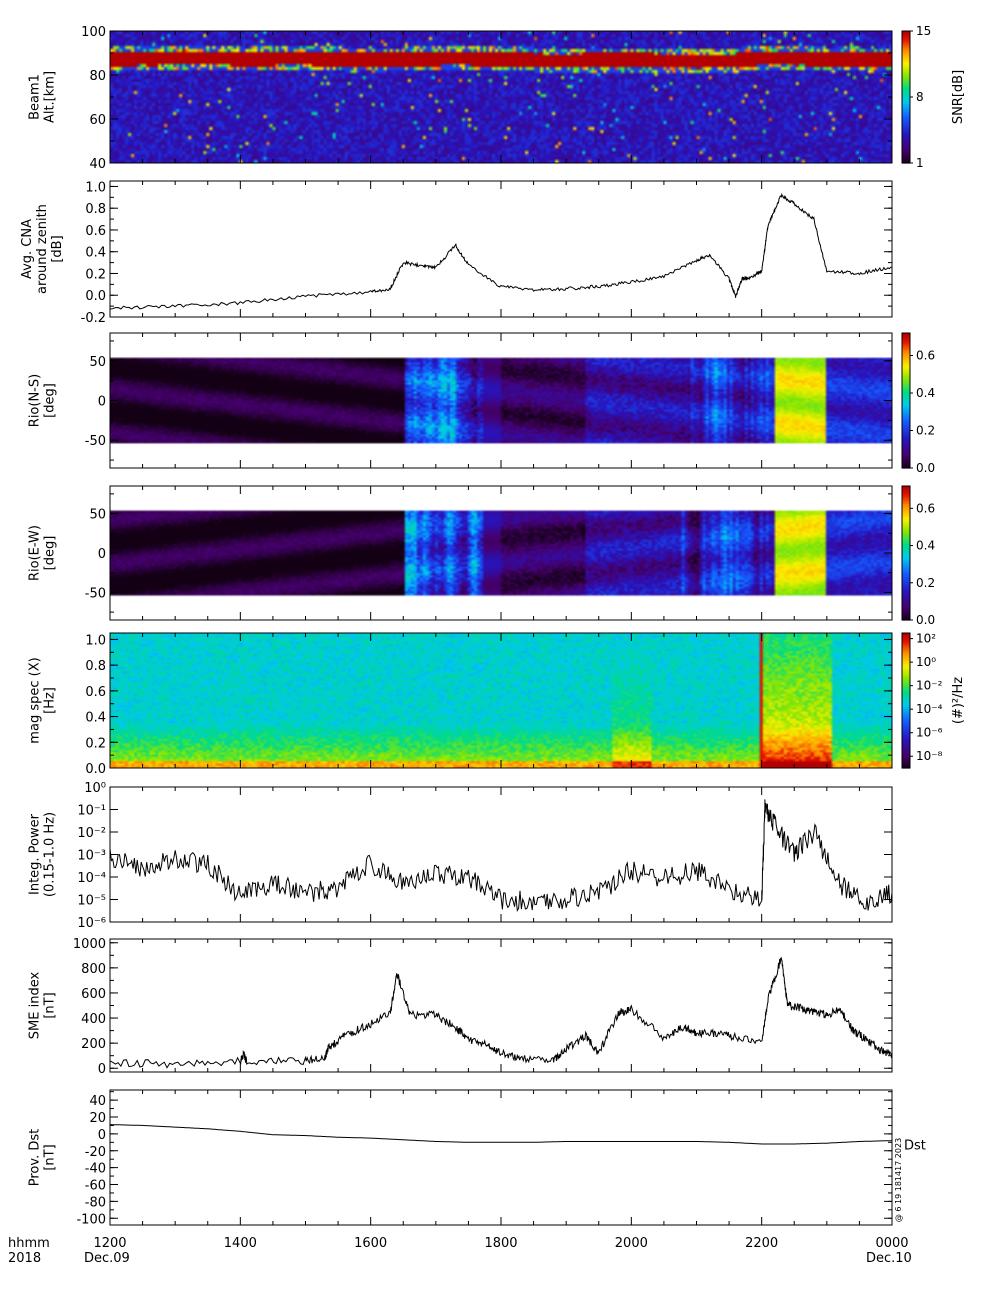 This screenshot has height=1300, width=1000. Describe the element at coordinates (97, 164) in the screenshot. I see `y-tick-label: 40` at that location.